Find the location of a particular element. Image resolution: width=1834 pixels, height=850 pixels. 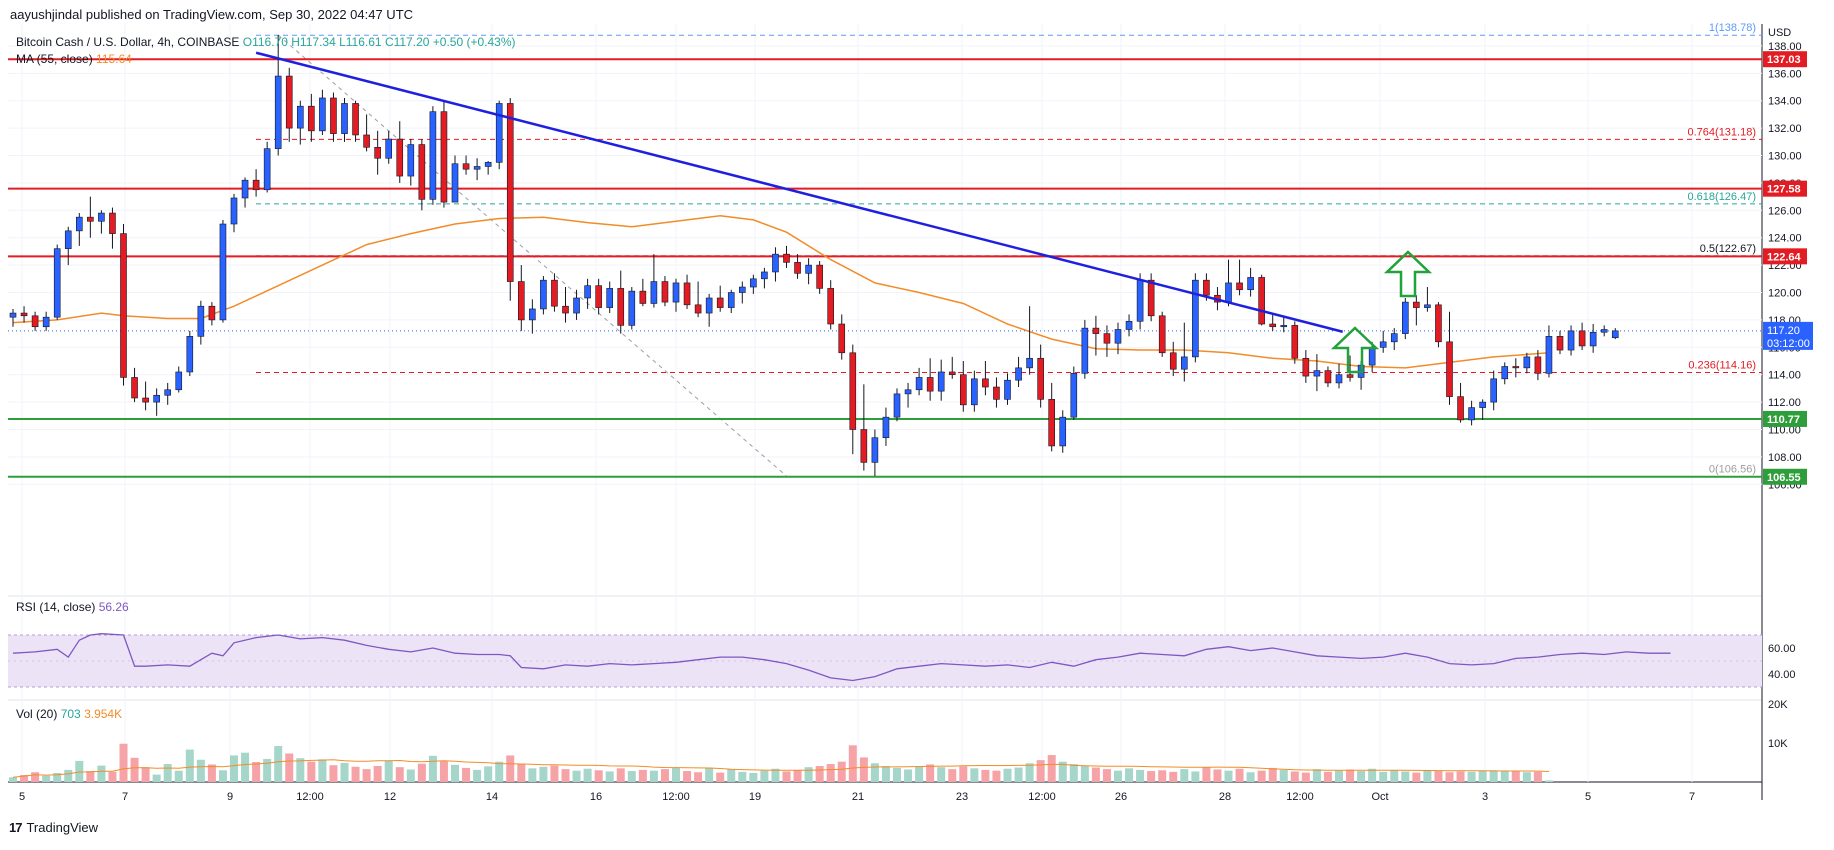

change-value: +0.50 (+0.43%) is located at coordinates (474, 42).